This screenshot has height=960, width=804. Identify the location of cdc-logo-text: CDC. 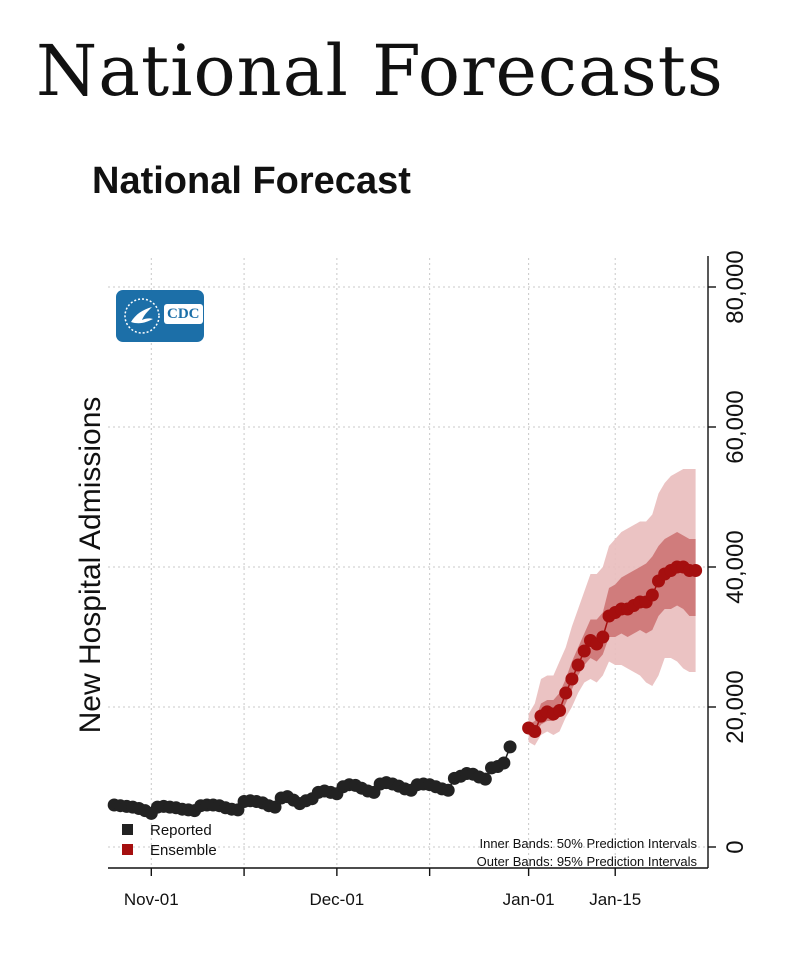
(183, 314).